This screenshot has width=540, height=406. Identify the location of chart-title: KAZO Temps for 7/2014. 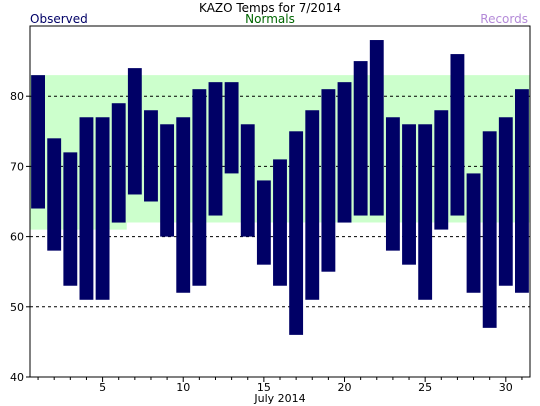
(270, 8).